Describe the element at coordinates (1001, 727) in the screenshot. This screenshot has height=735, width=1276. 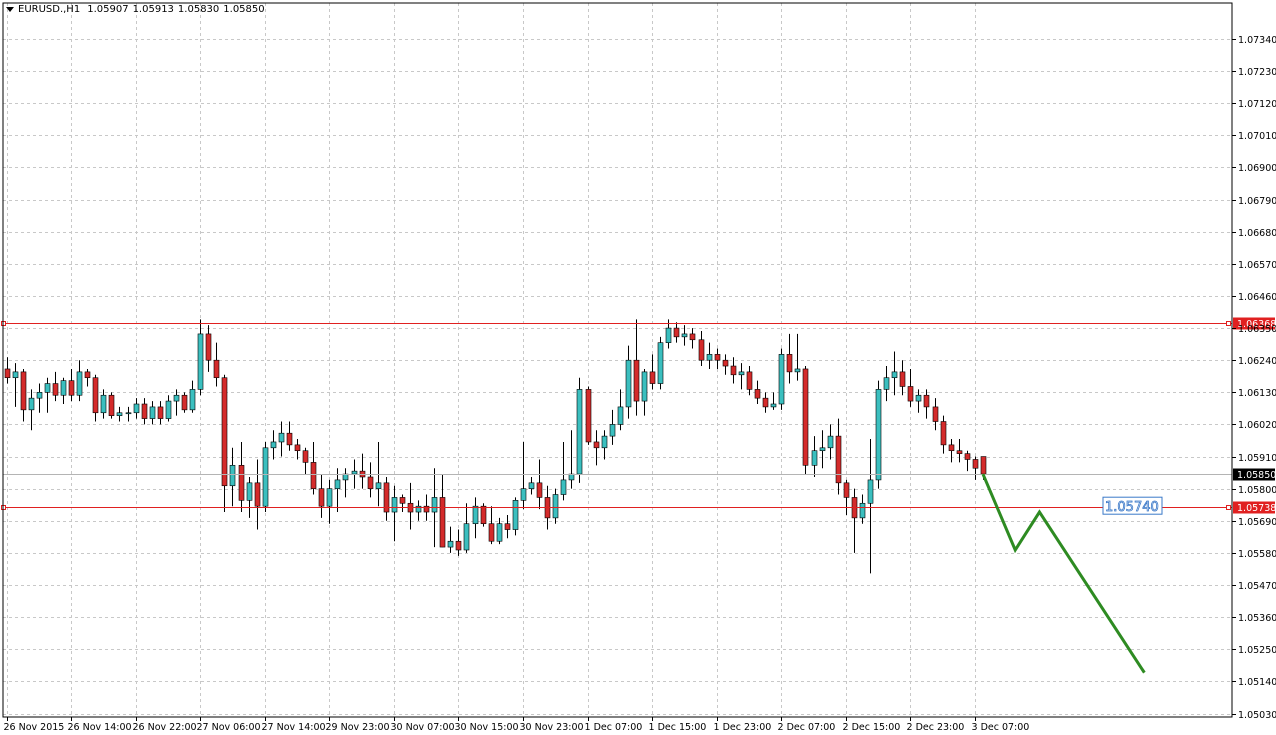
I see `x-tick-label: 3 Dec 07:00` at that location.